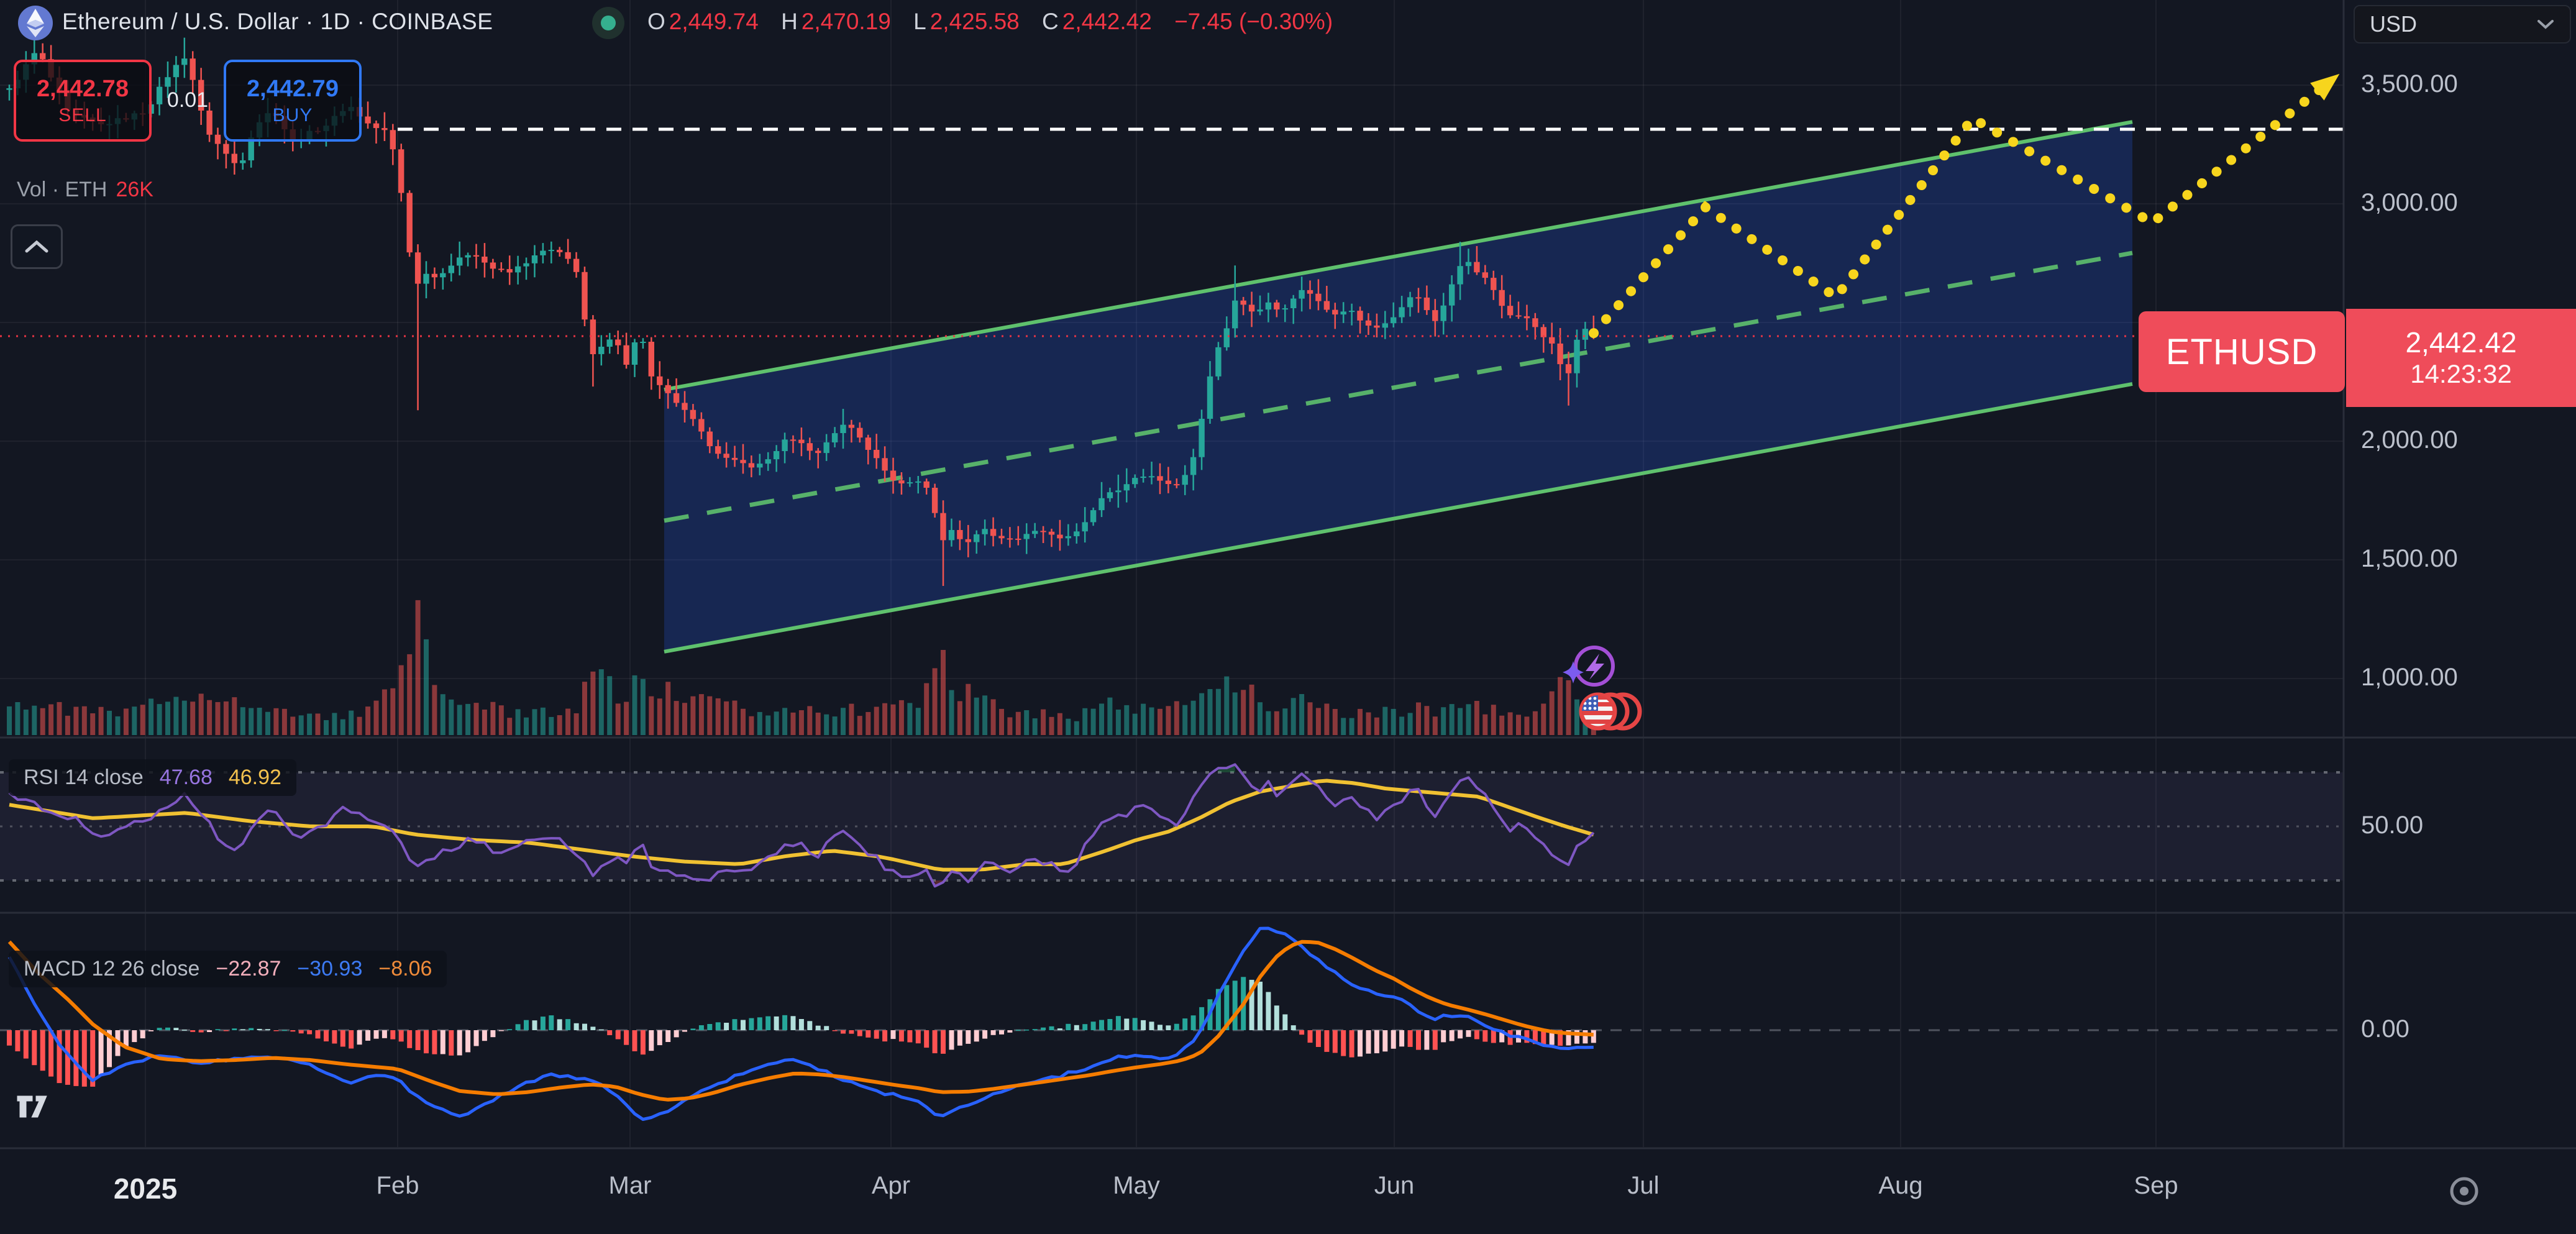  What do you see at coordinates (2409, 677) in the screenshot?
I see `price-axis-label: 1,000.00` at bounding box center [2409, 677].